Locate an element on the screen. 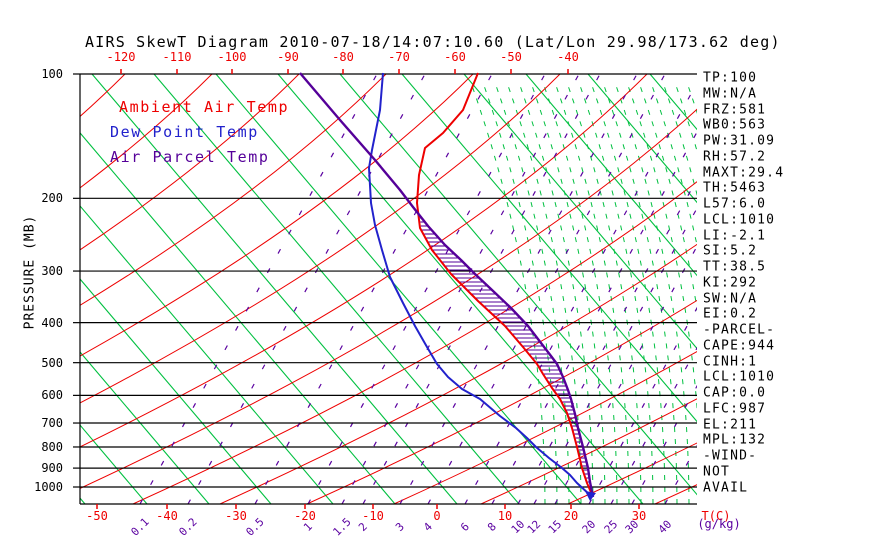 This screenshot has height=560, width=870. top-axis-tick-label: -120 is located at coordinates (121, 57).